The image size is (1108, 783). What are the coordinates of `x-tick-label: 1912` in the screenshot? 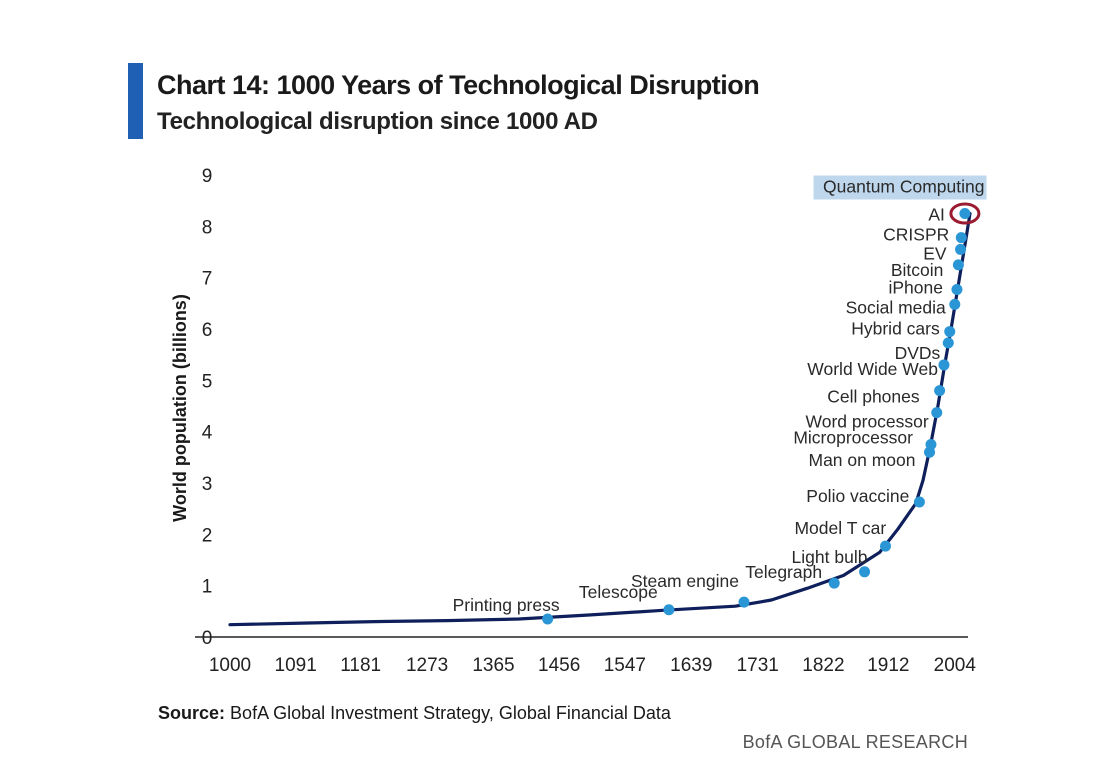 It's located at (888, 665).